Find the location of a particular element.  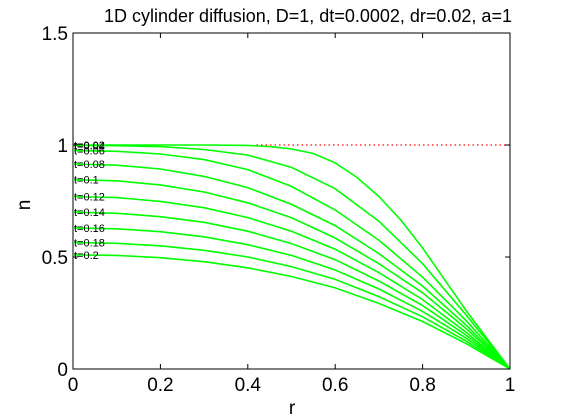

x-tick-label: 0.4 is located at coordinates (248, 385).